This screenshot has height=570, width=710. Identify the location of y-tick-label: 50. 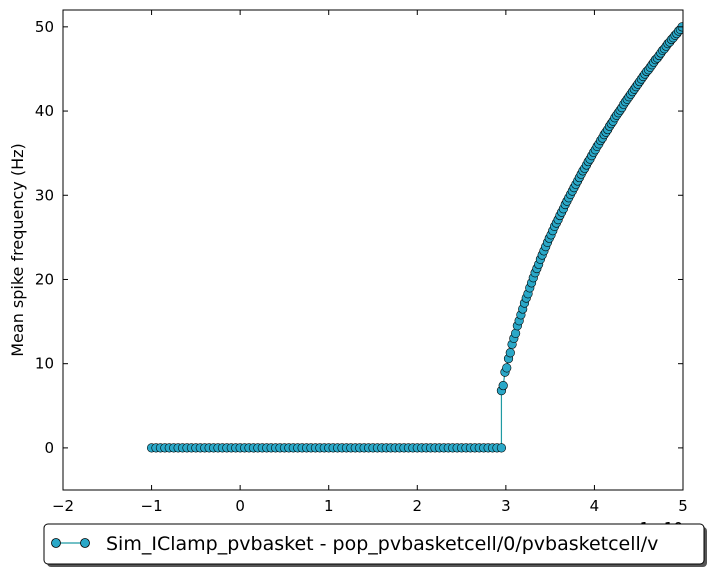
(44, 27).